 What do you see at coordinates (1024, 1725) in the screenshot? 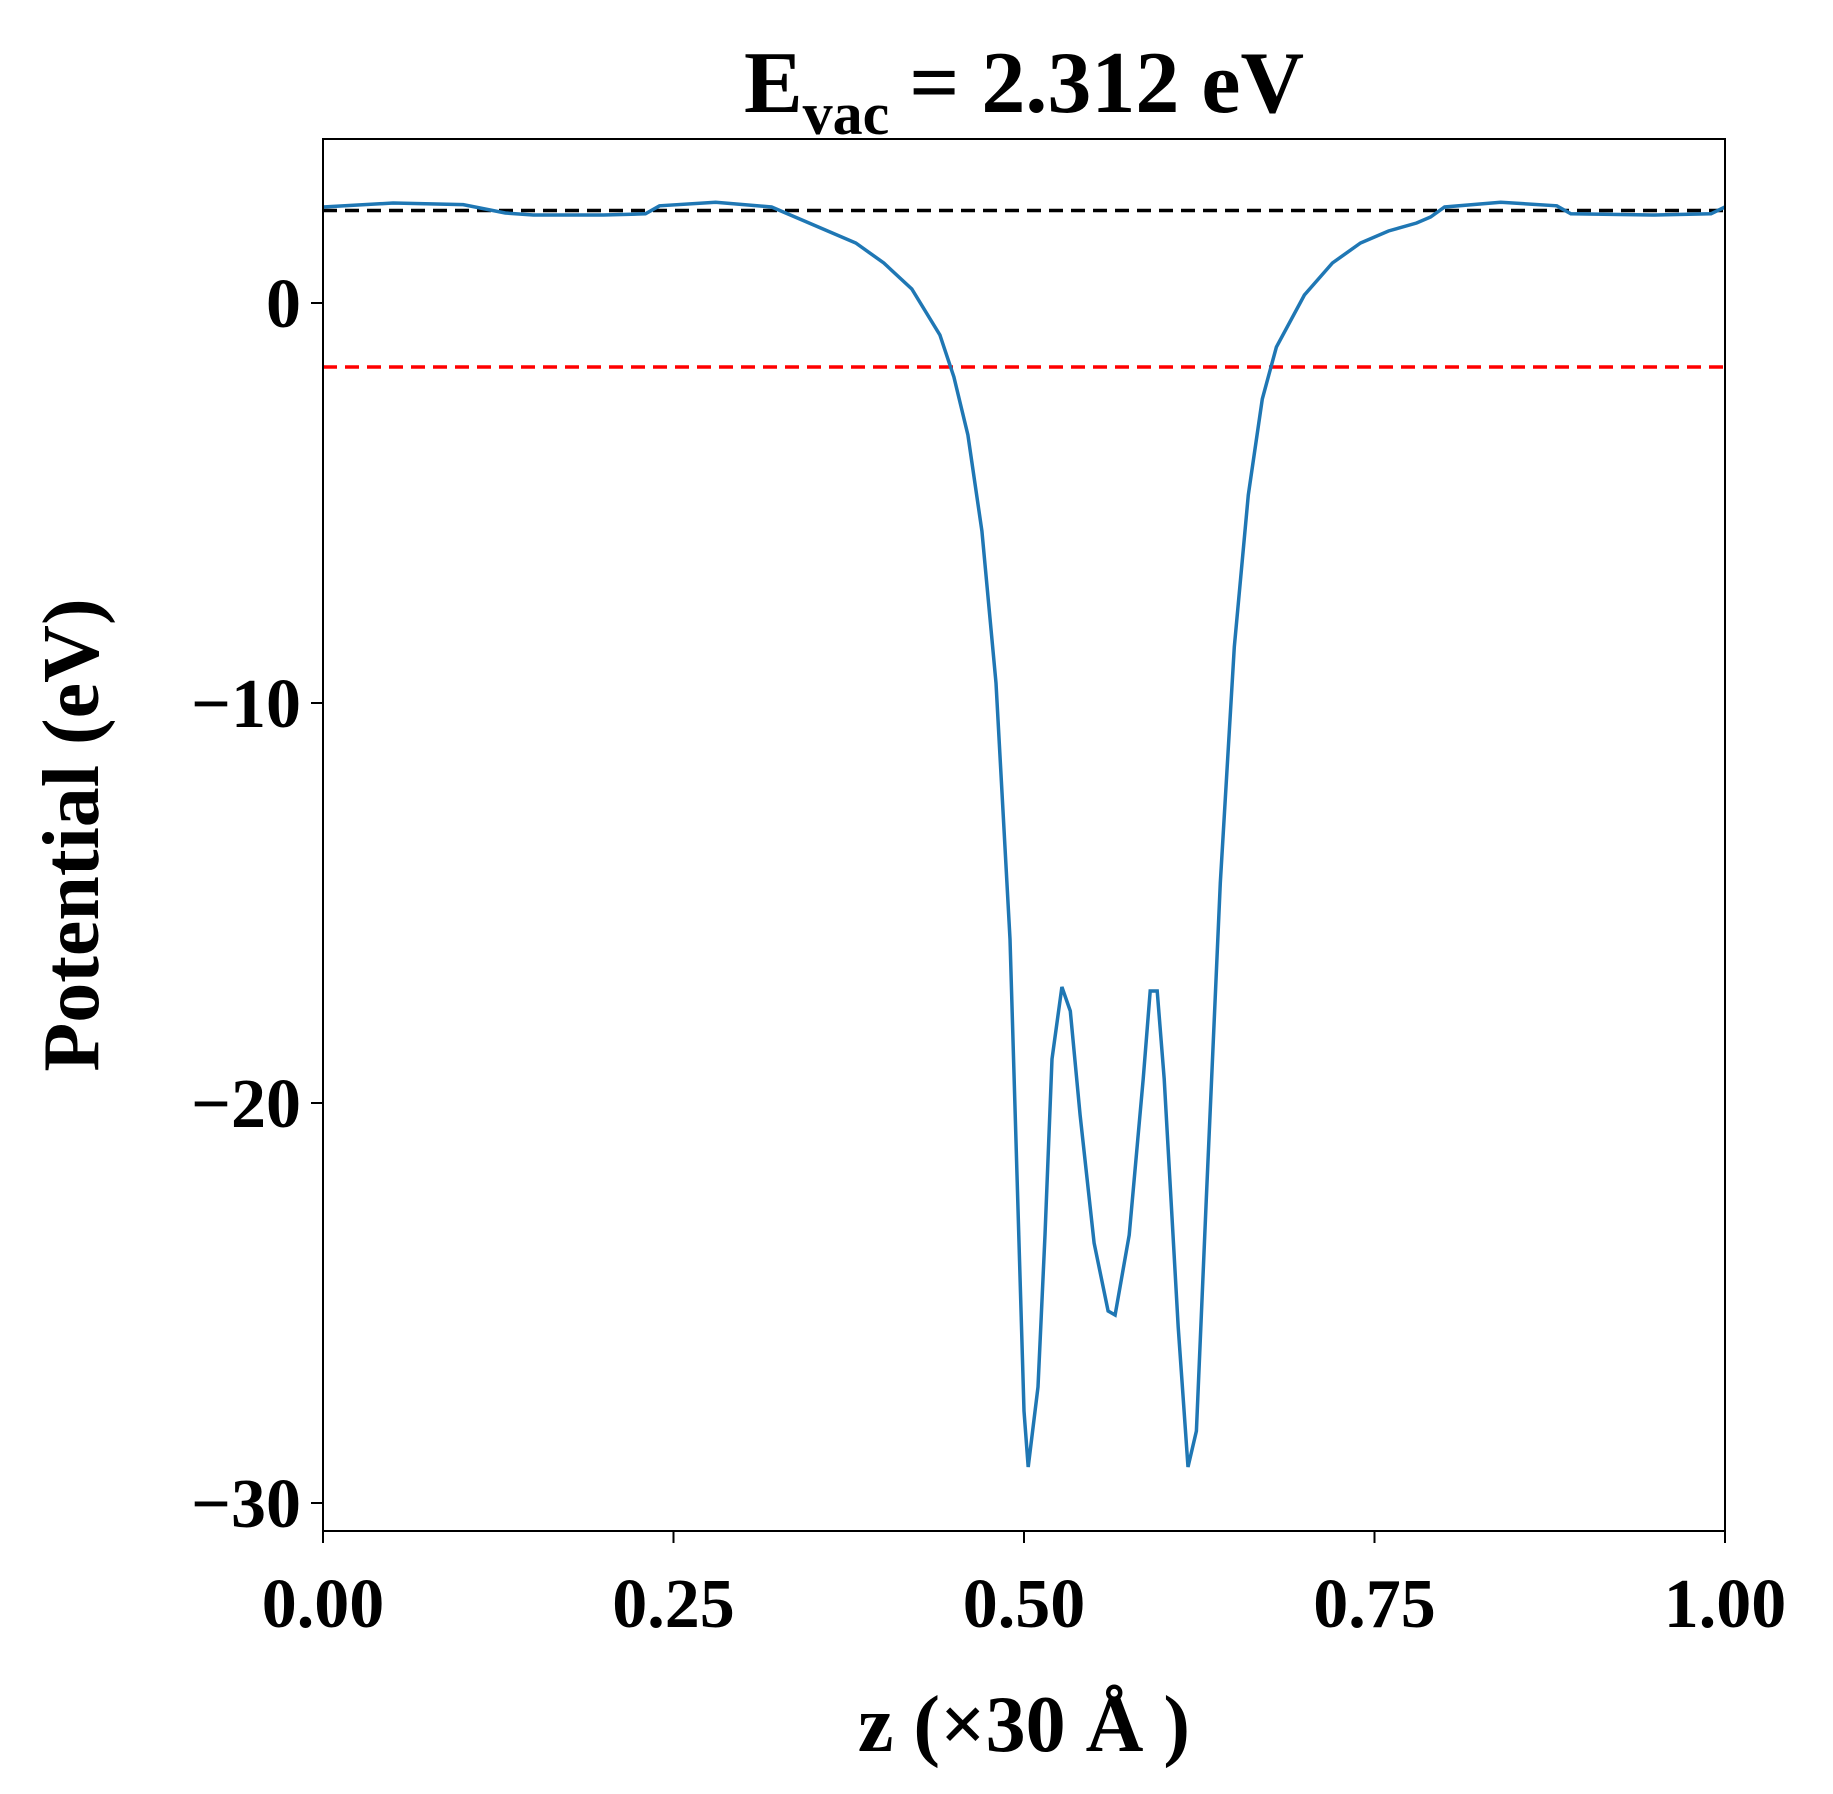
I see `x-axis-label: z (×30 Å )` at bounding box center [1024, 1725].